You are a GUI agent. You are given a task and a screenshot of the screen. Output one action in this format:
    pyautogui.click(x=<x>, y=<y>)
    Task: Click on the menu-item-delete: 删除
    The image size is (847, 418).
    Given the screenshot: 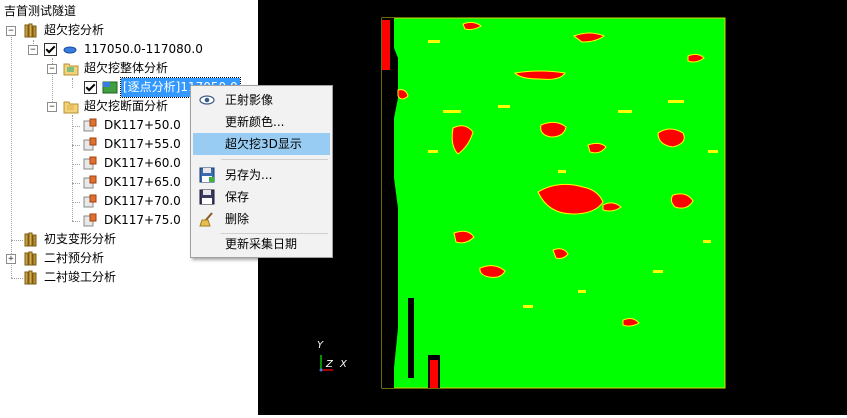 What is the action you would take?
    pyautogui.click(x=261, y=219)
    